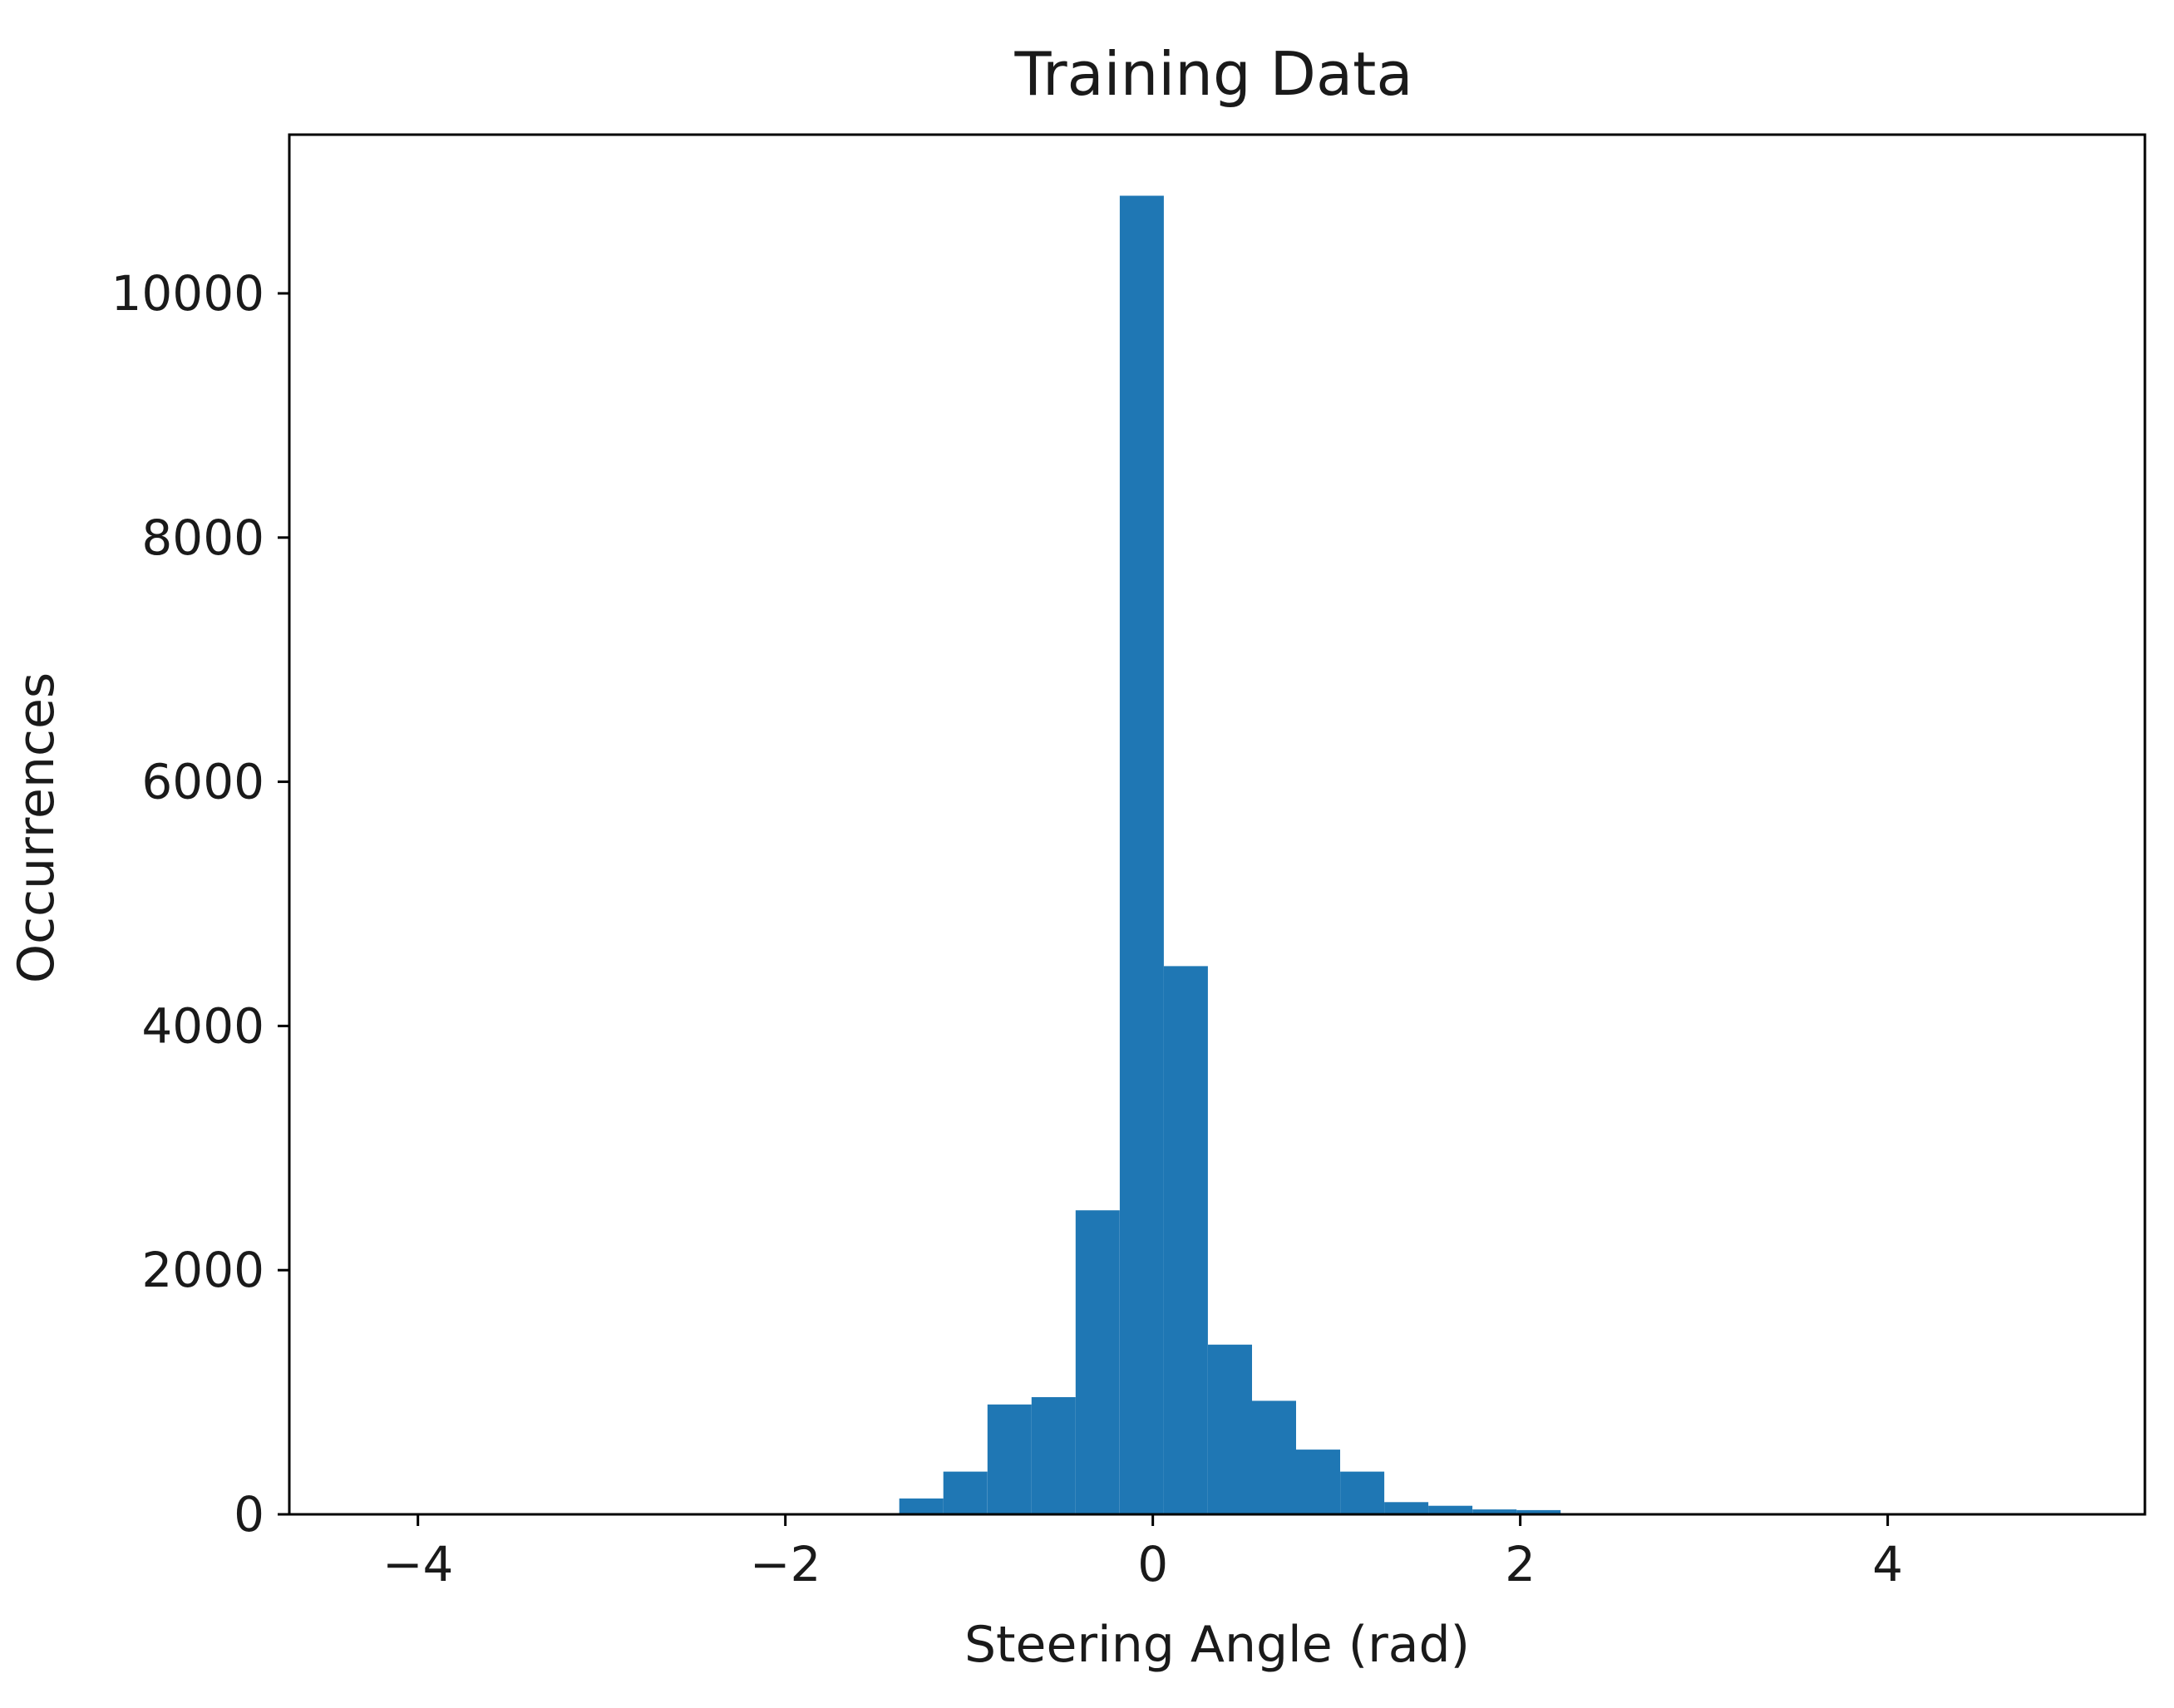 This screenshot has height=1708, width=2174. What do you see at coordinates (1217, 1645) in the screenshot?
I see `x-axis-label: Steering Angle (rad)` at bounding box center [1217, 1645].